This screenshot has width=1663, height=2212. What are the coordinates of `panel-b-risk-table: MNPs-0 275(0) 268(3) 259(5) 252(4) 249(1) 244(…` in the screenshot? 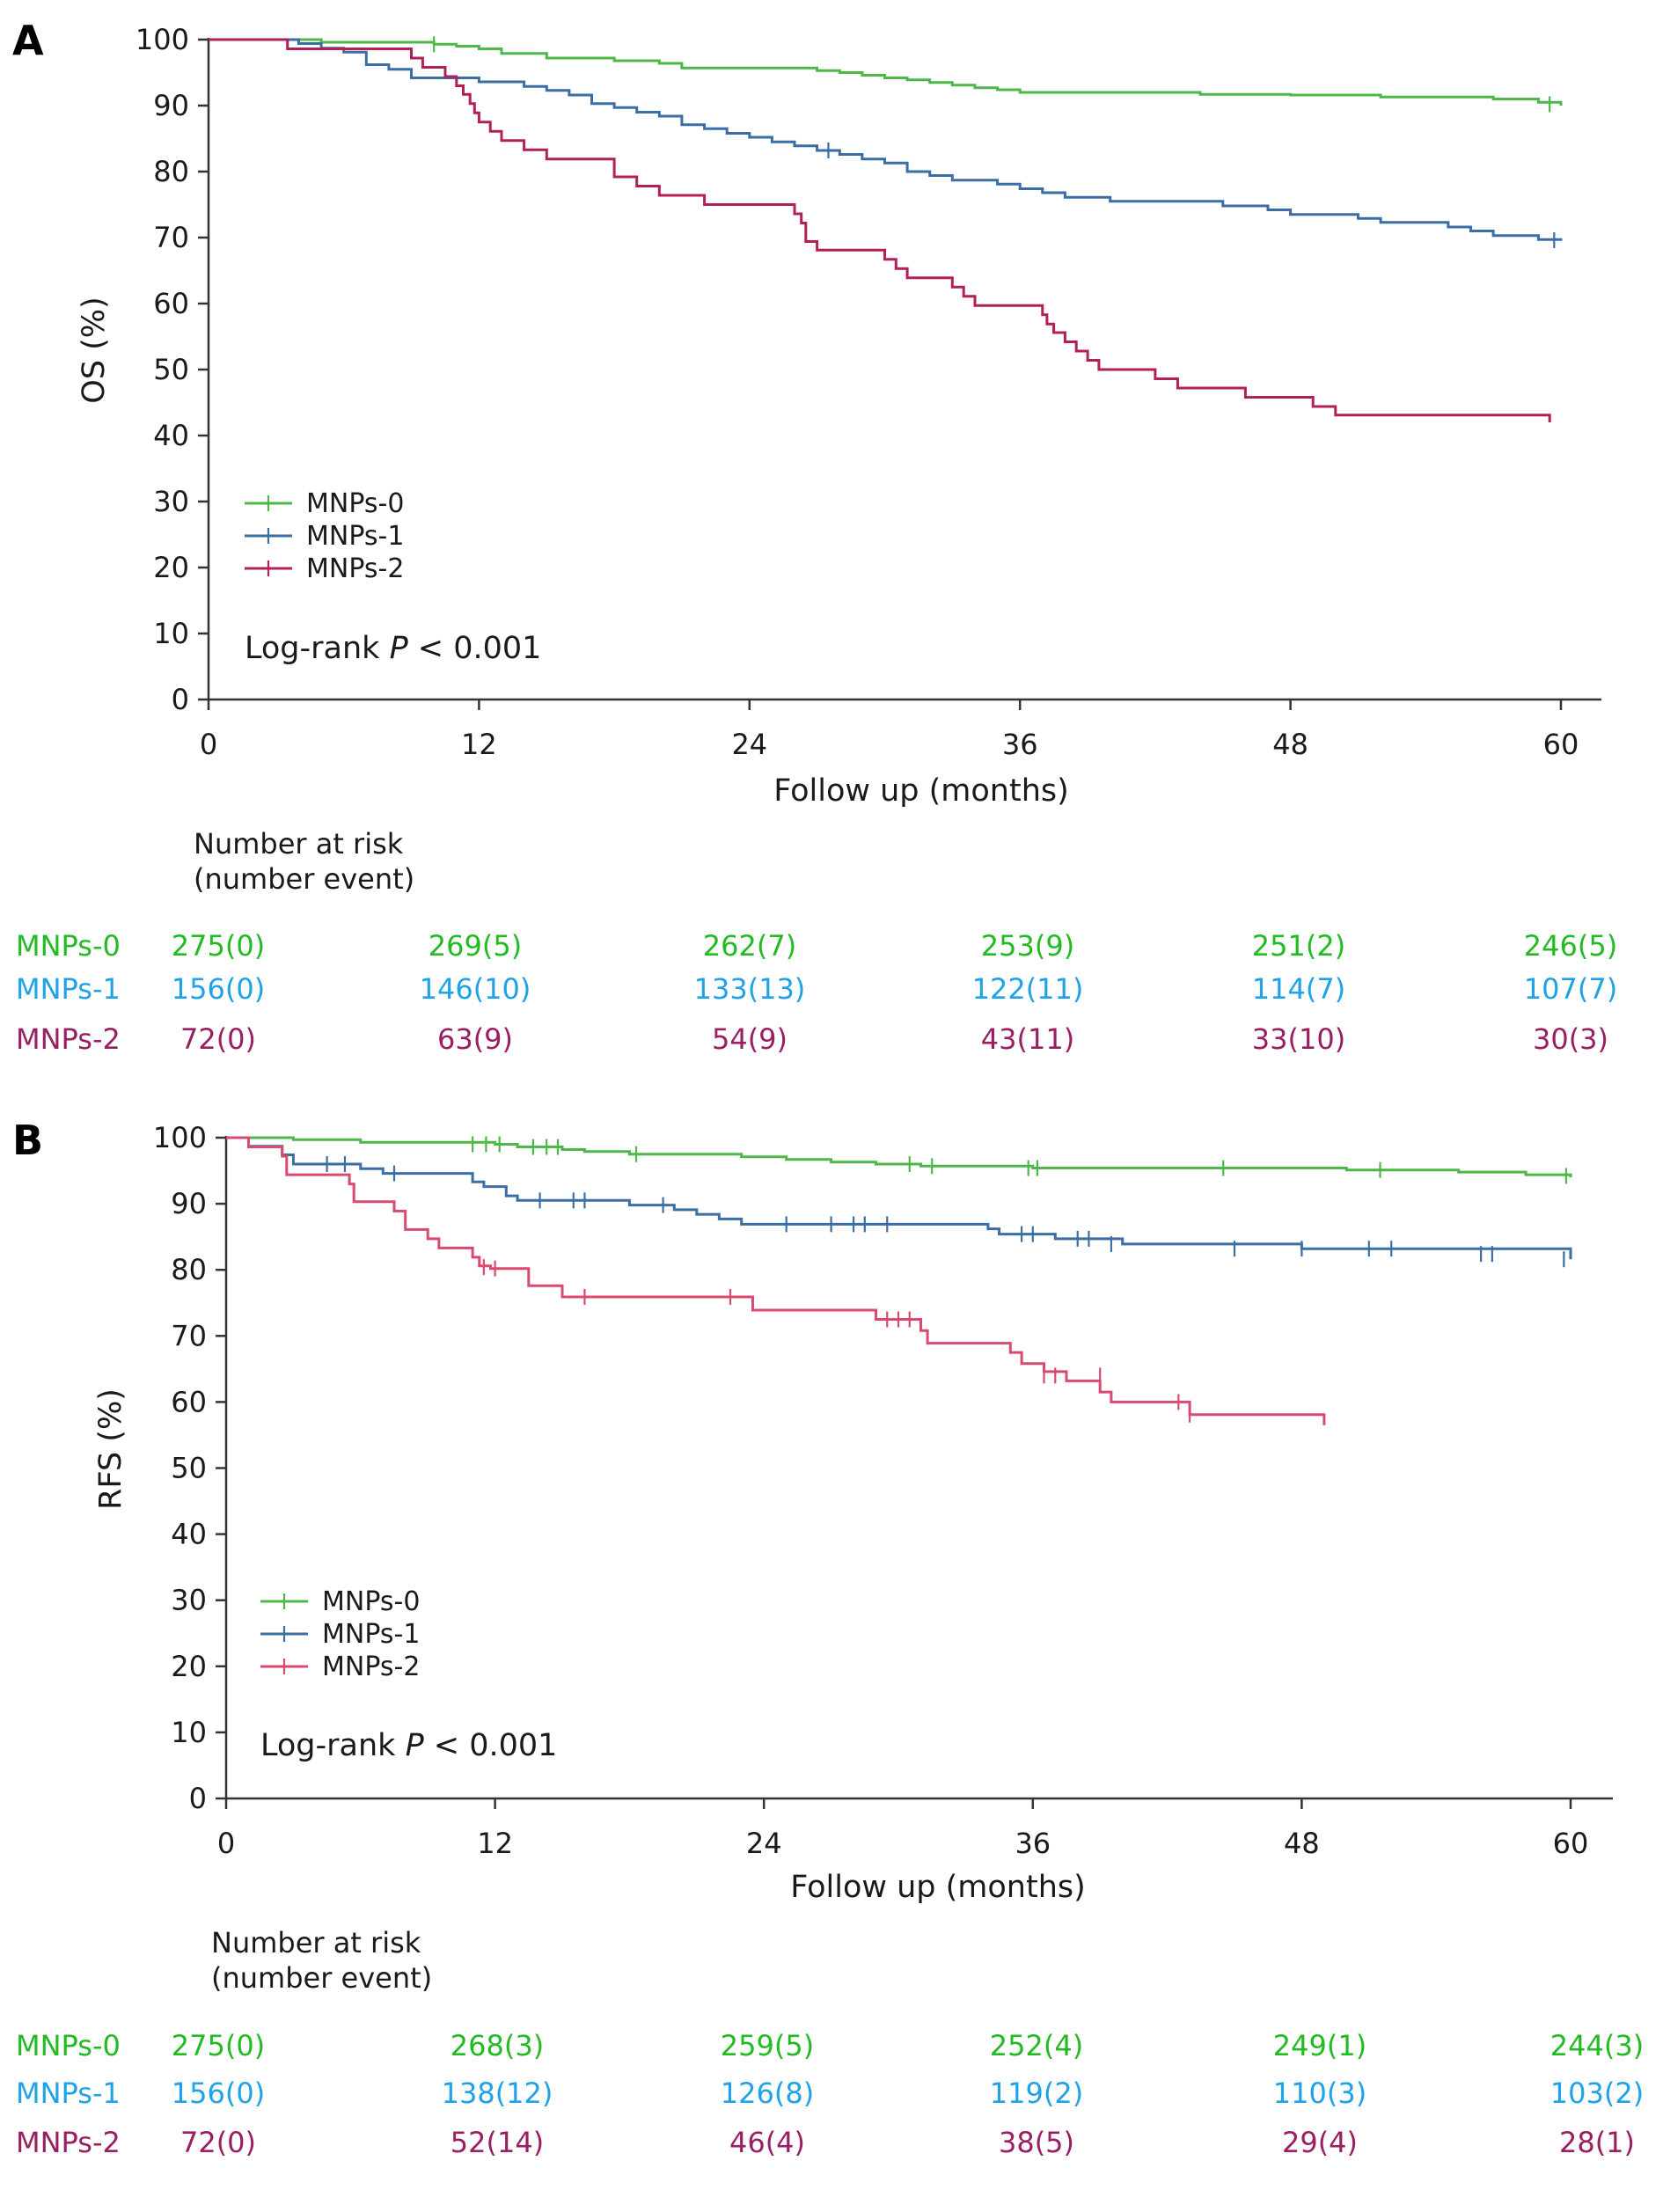 It's located at (830, 2094).